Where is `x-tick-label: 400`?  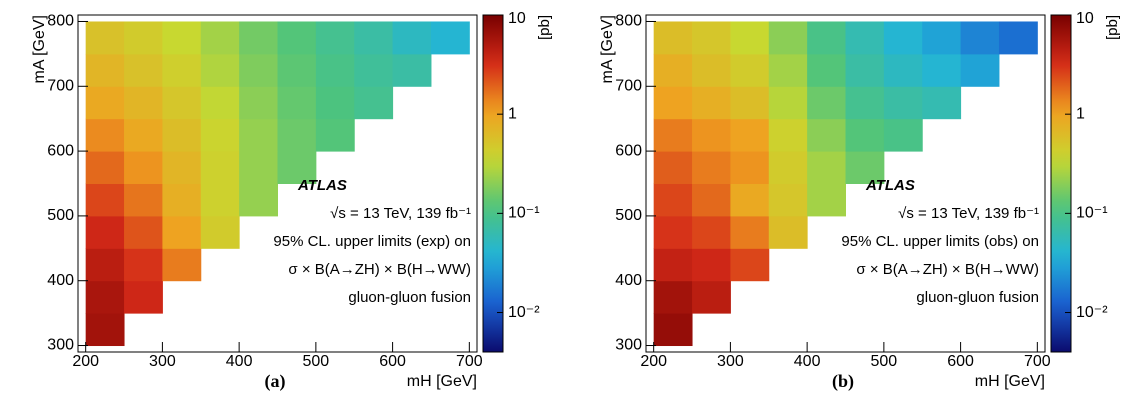
x-tick-label: 400 is located at coordinates (239, 361).